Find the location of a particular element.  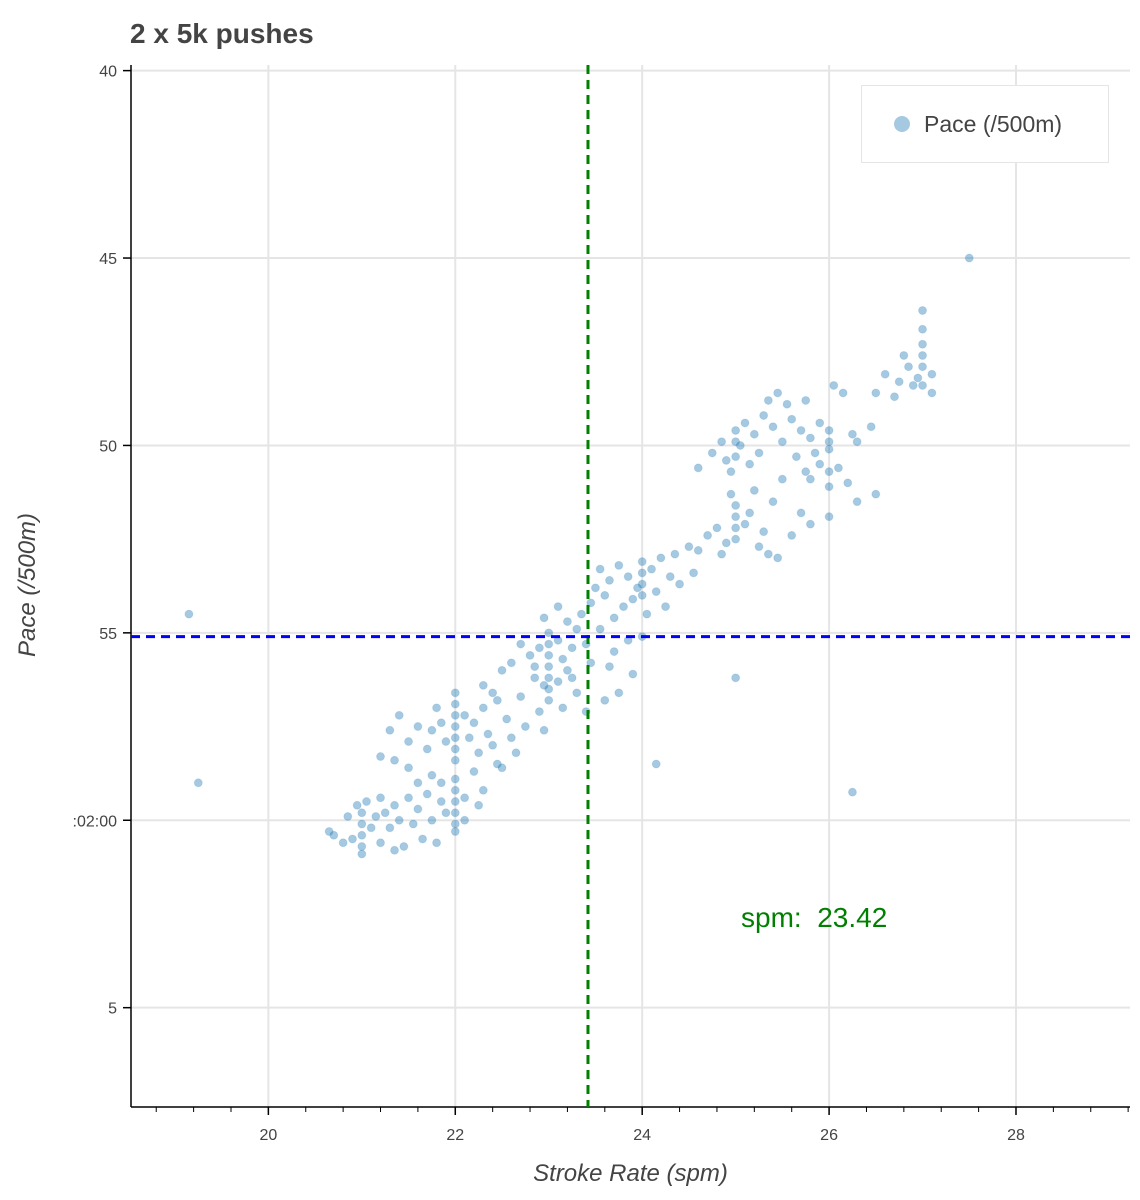

y-tick-label: 40 is located at coordinates (108, 72).